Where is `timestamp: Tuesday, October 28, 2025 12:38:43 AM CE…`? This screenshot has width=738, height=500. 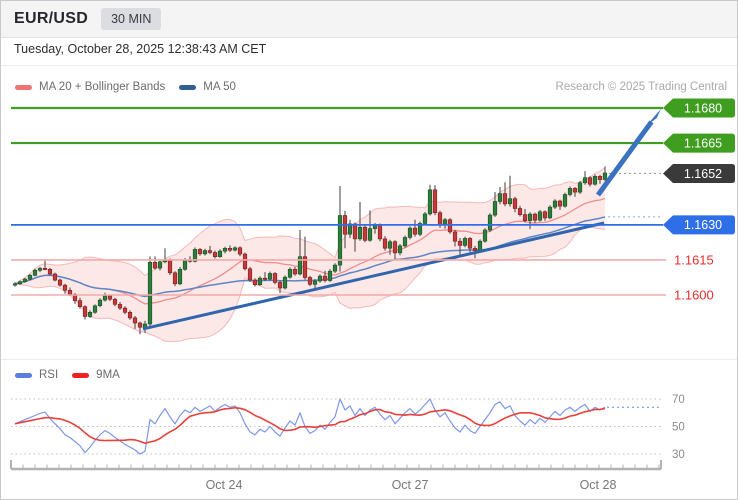
timestamp: Tuesday, October 28, 2025 12:38:43 AM CE… is located at coordinates (140, 49).